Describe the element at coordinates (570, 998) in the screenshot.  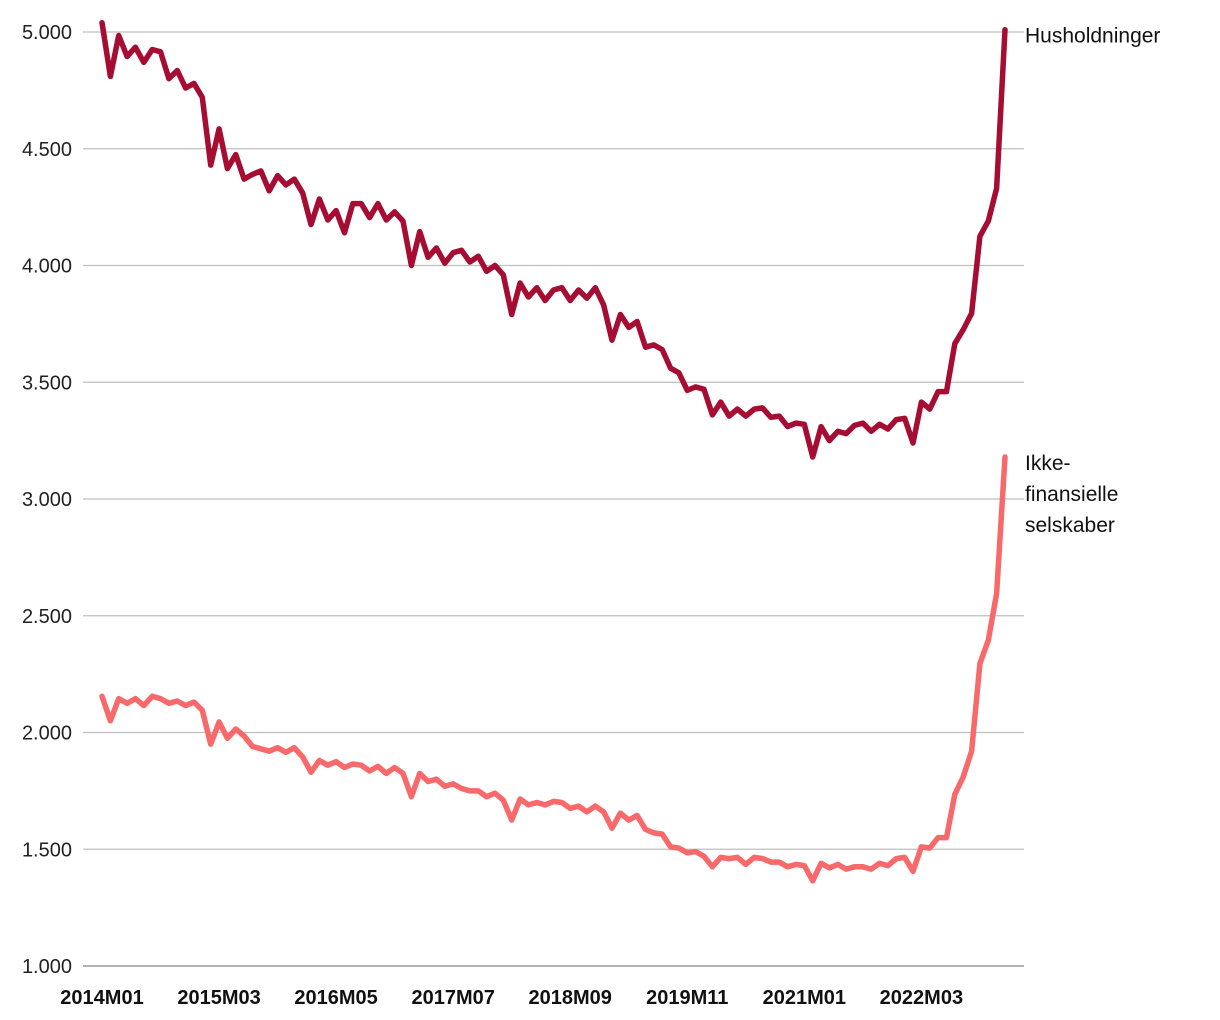
I see `x-tick-label: 2018M09` at that location.